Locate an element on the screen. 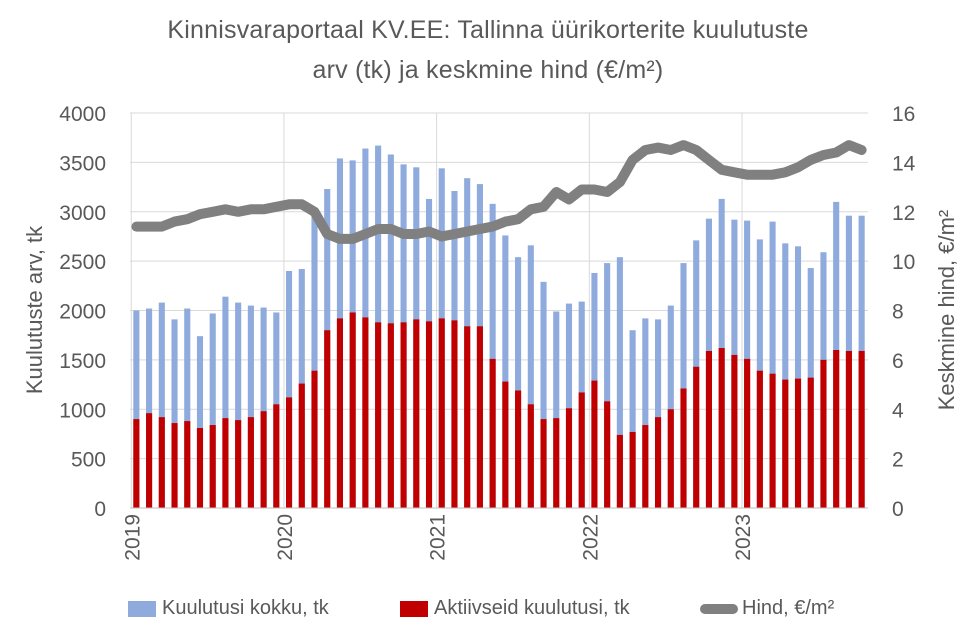 This screenshot has width=976, height=637. y-right-tick-label: 4 is located at coordinates (898, 410).